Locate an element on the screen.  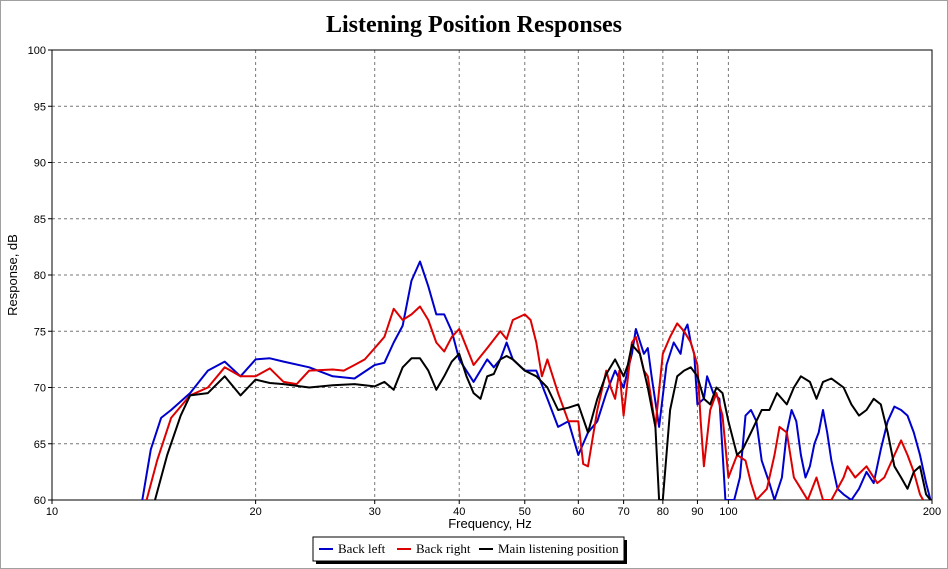
x-tick-label-30: 30 is located at coordinates (375, 512).